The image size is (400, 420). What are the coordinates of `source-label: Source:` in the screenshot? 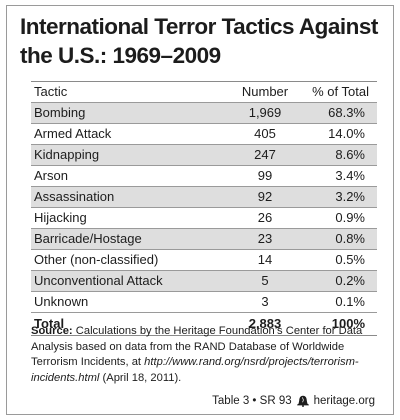 It's located at (52, 331).